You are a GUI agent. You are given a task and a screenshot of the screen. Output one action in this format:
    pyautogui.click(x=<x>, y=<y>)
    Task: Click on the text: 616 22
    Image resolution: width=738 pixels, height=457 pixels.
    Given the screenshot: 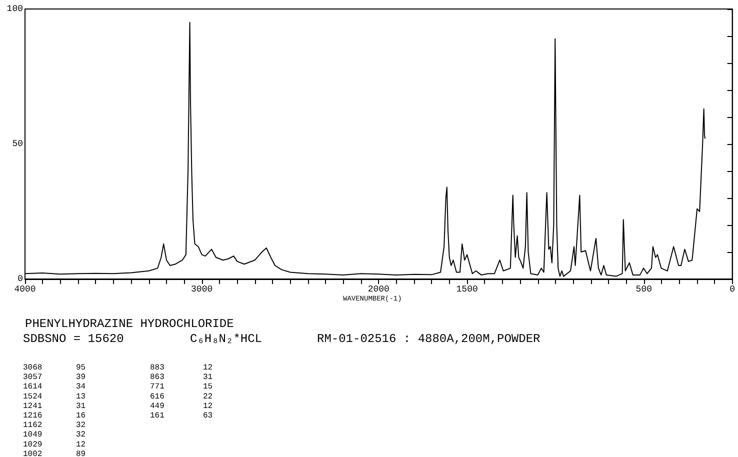 What is the action you would take?
    pyautogui.click(x=181, y=397)
    